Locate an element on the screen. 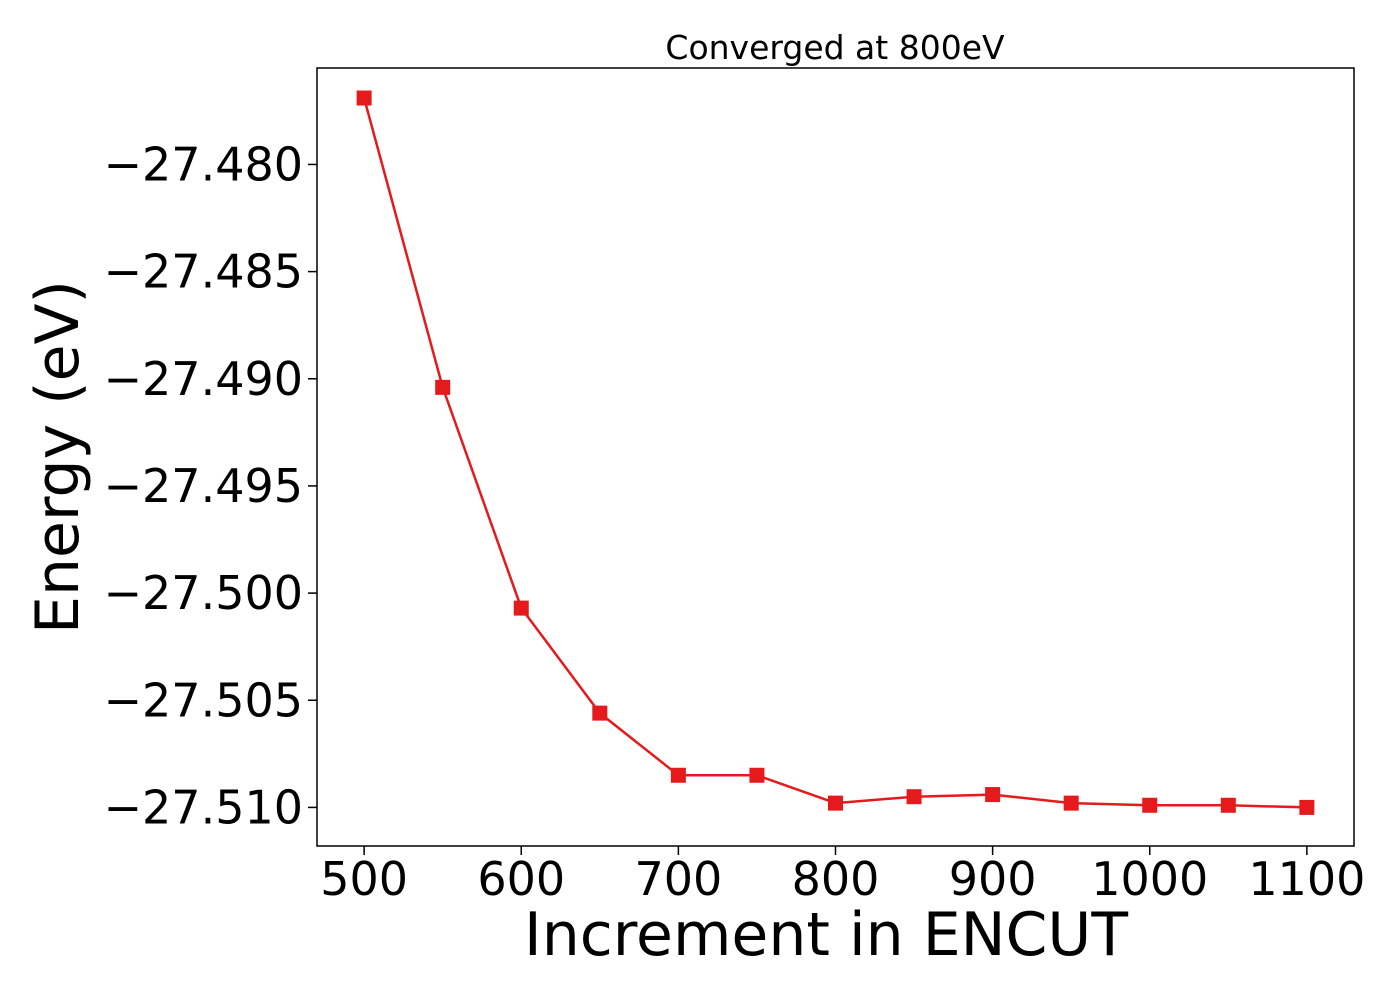 This screenshot has width=1400, height=1000. chart-title: Converged at 800eV is located at coordinates (835, 47).